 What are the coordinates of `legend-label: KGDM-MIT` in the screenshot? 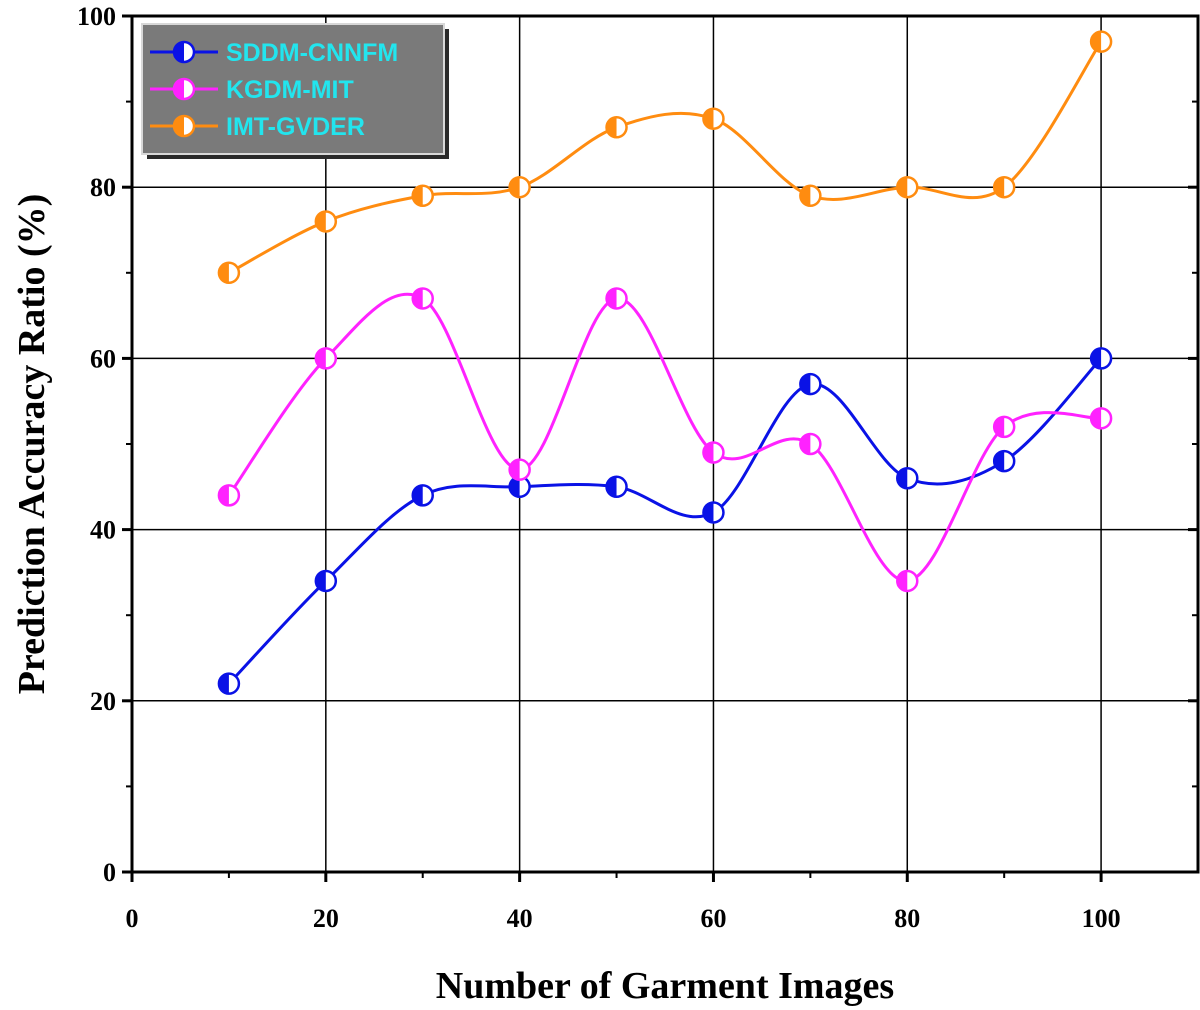 It's located at (290, 90).